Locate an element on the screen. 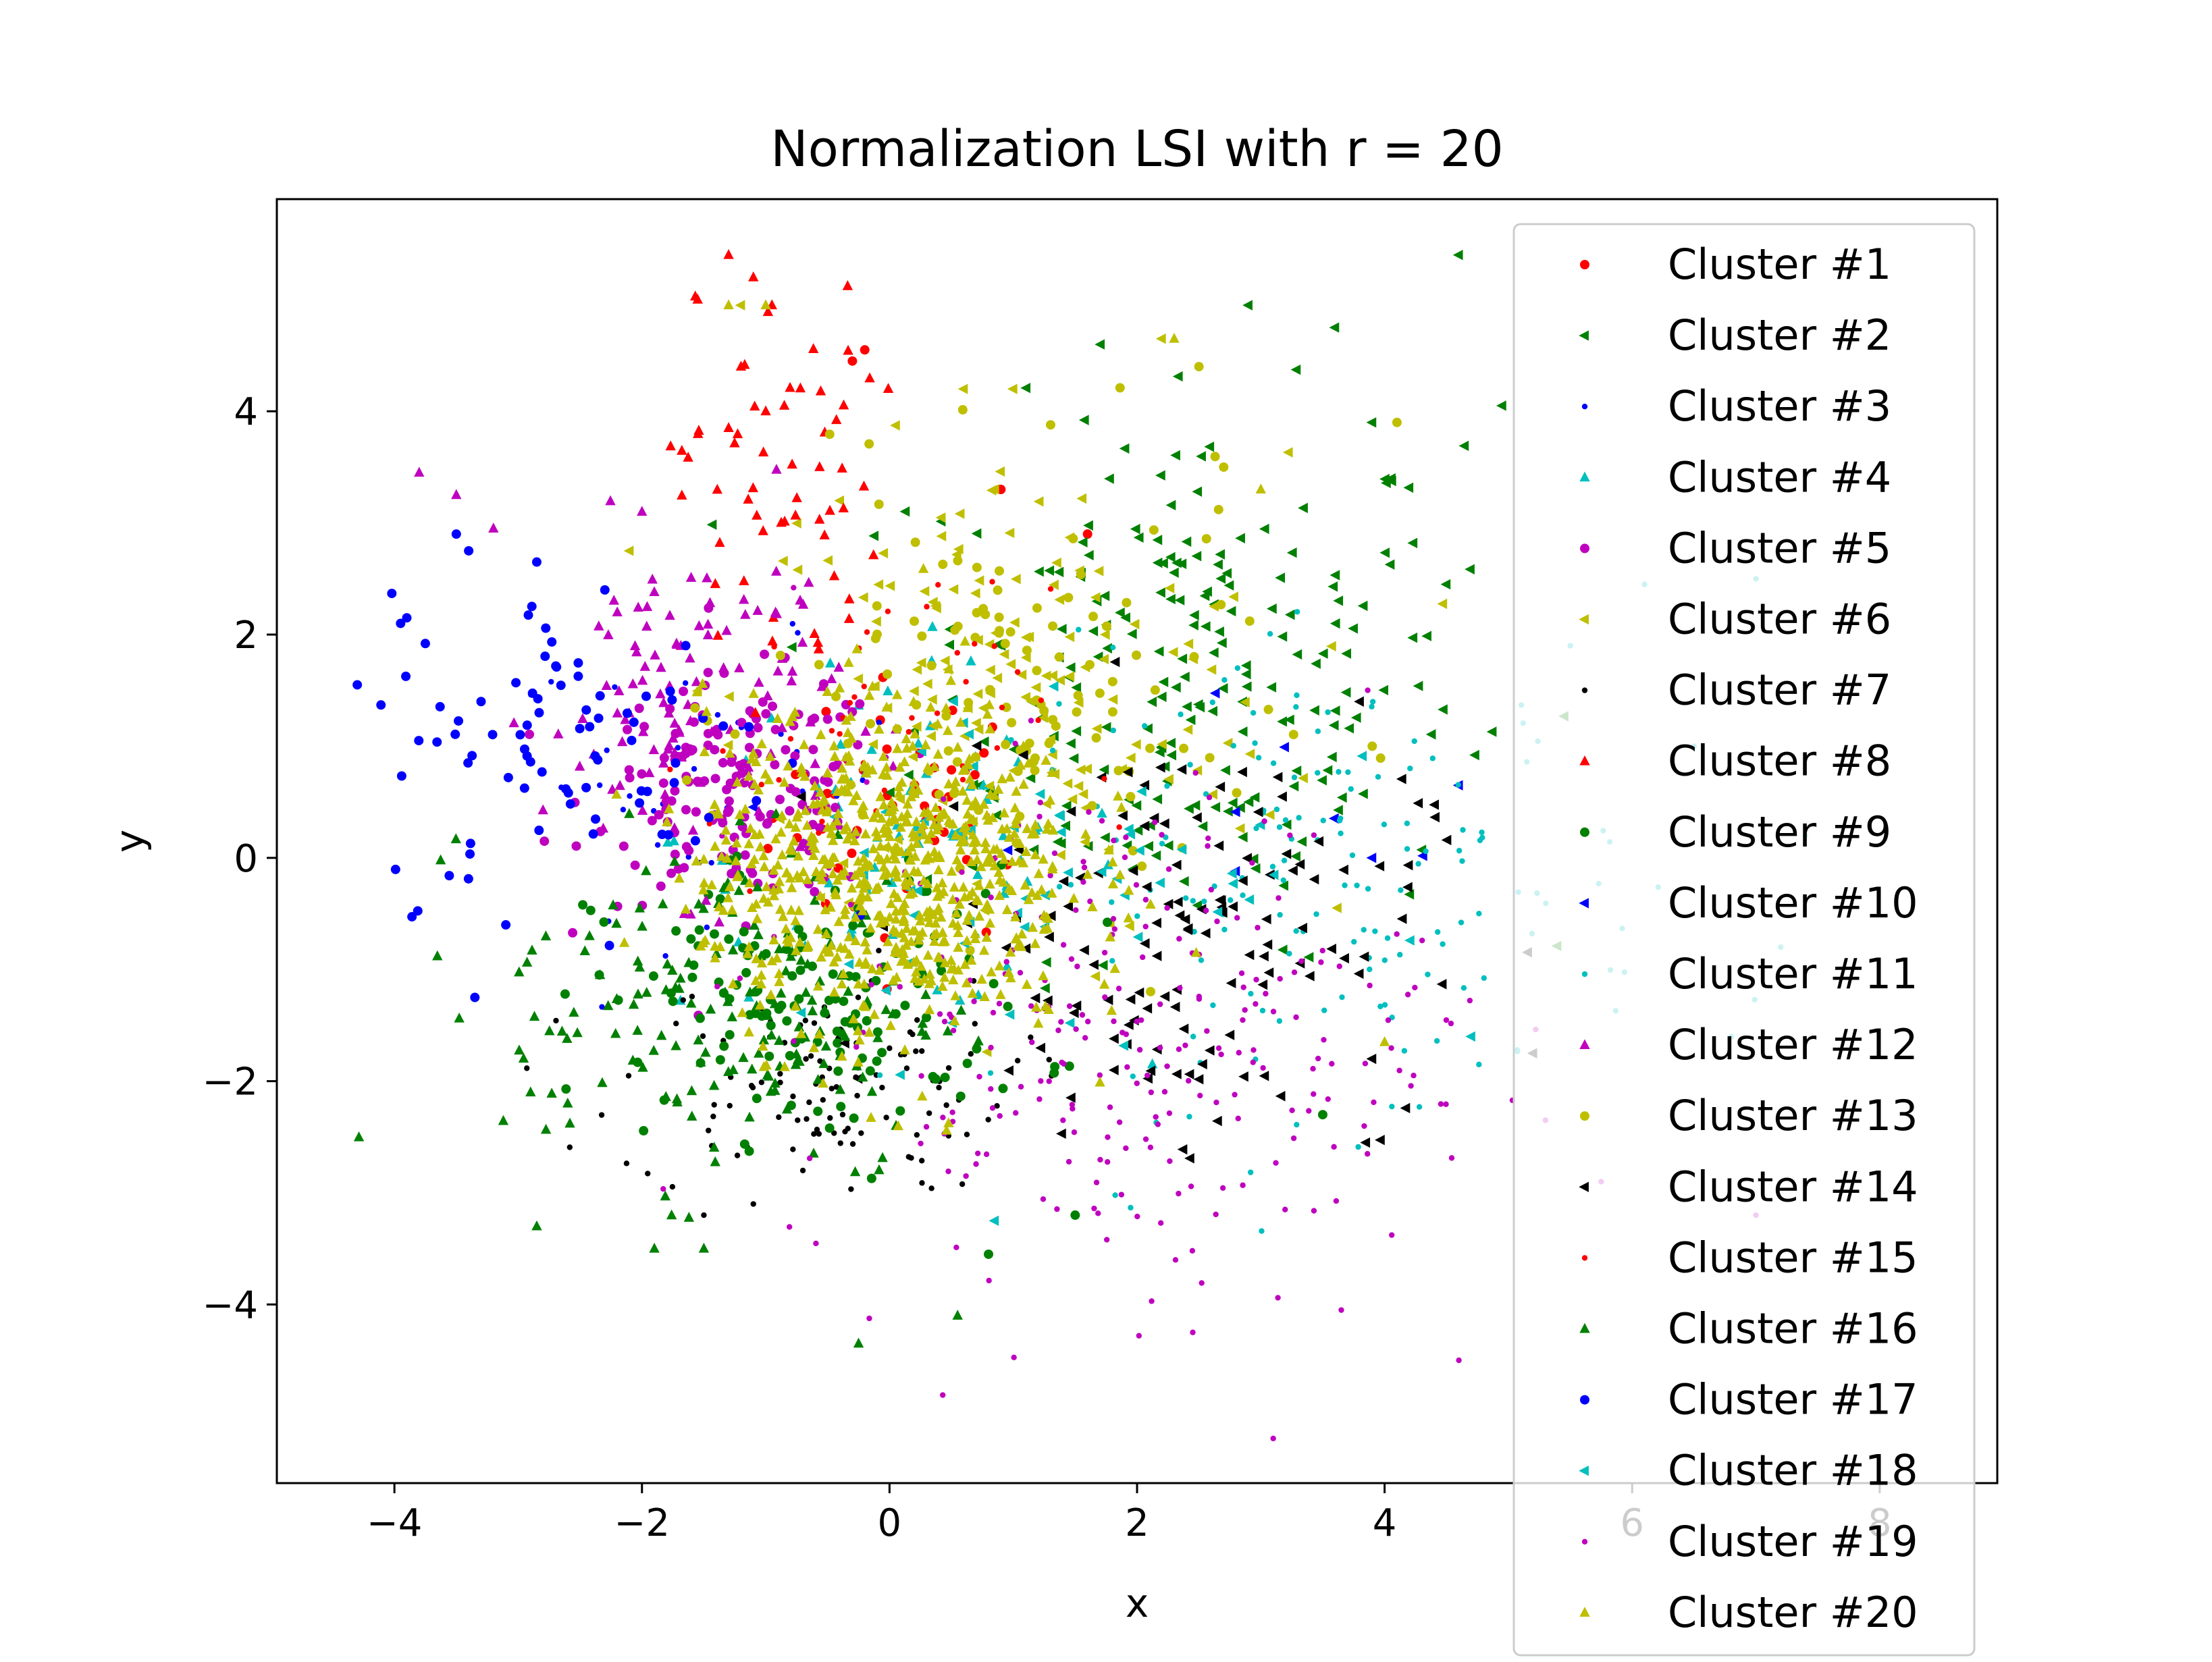 This screenshot has width=2212, height=1662. legend-item: Cluster #18 is located at coordinates (1748, 1470).